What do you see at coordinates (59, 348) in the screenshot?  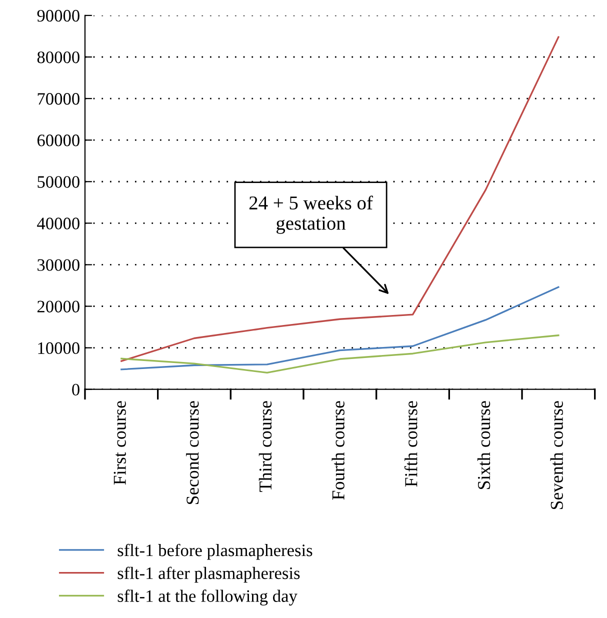 I see `y-tick-label: 10000` at bounding box center [59, 348].